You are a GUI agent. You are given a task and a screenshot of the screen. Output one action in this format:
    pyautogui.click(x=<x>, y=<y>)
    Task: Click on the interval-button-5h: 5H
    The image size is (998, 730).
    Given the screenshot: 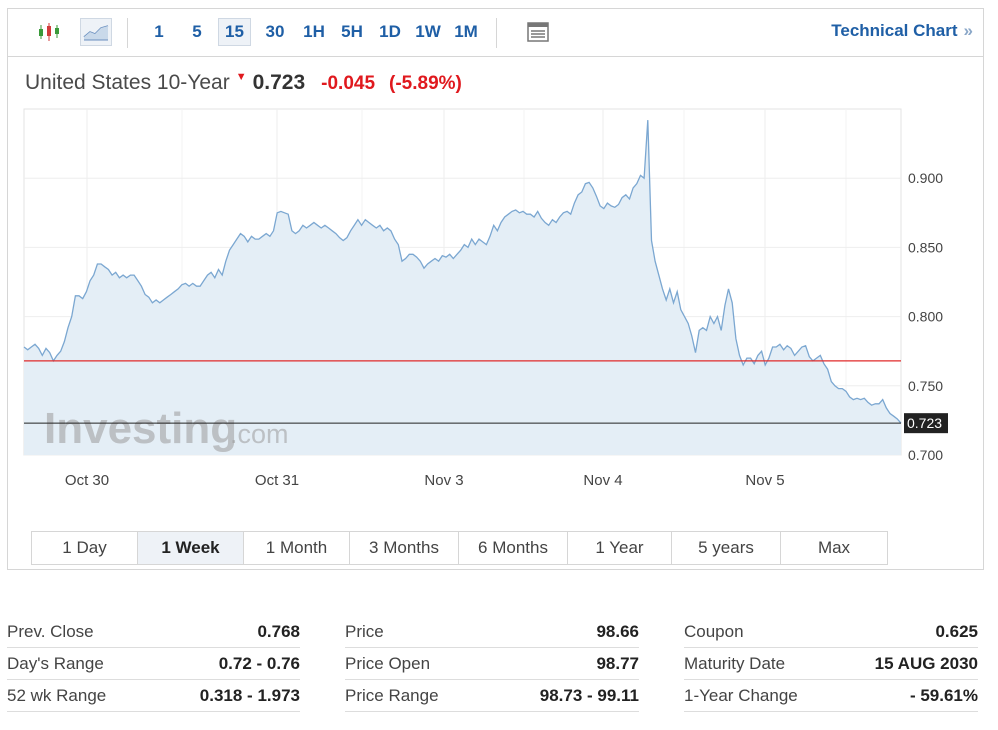 What is the action you would take?
    pyautogui.click(x=352, y=31)
    